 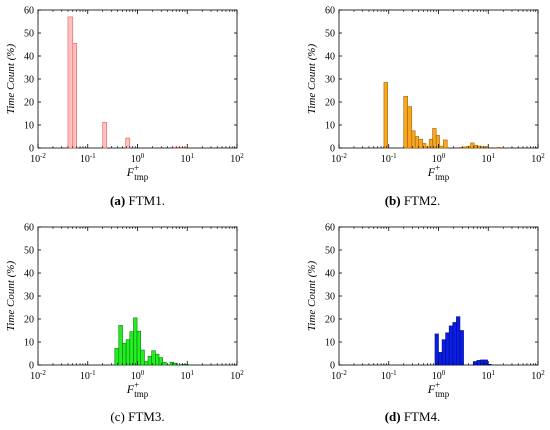 I want to click on x-axis-label-a: F+ tmp, so click(x=137, y=172).